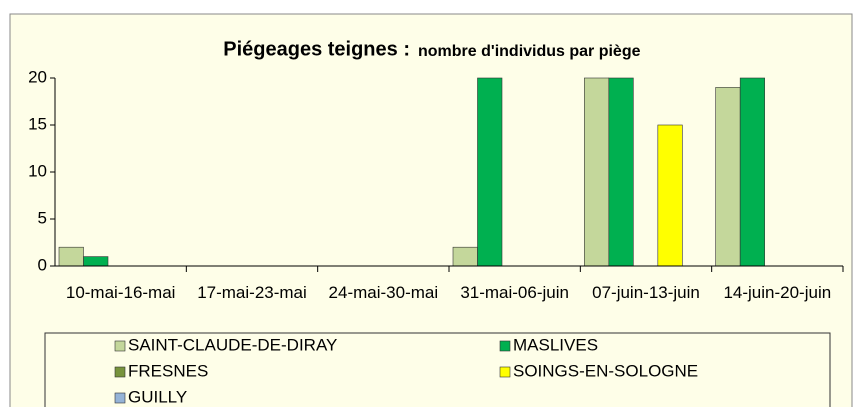 The width and height of the screenshot is (853, 407). I want to click on legend-label: MASLIVES, so click(555, 344).